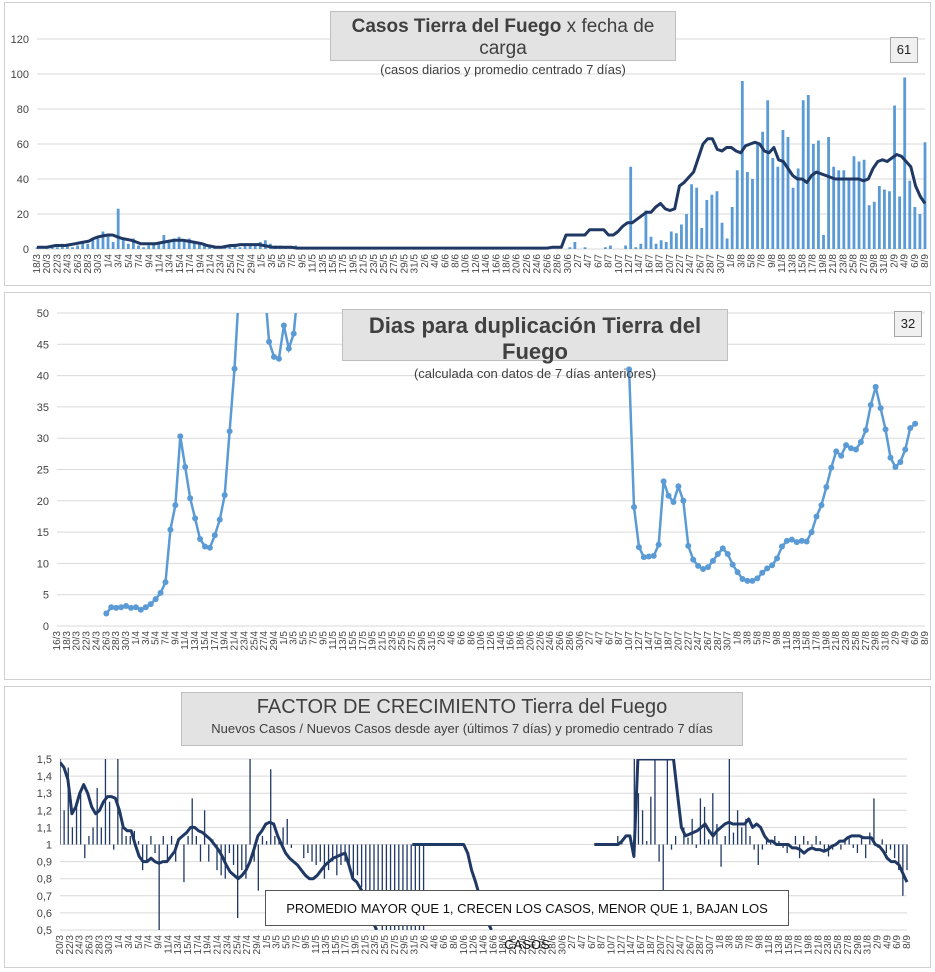  What do you see at coordinates (198, 945) in the screenshot?
I see `growth-xtick-label: 17/4` at bounding box center [198, 945].